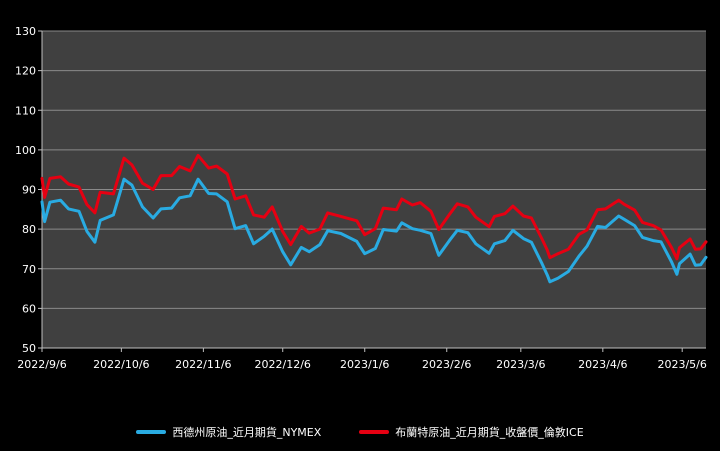  Describe the element at coordinates (25, 110) in the screenshot. I see `y-tick-label: 110` at that location.